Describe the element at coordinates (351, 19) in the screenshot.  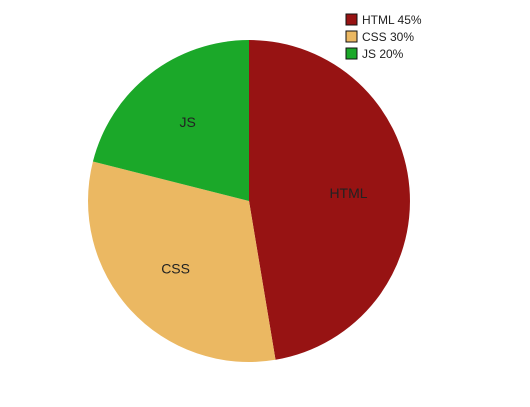
I see `legend-swatch-html` at that location.